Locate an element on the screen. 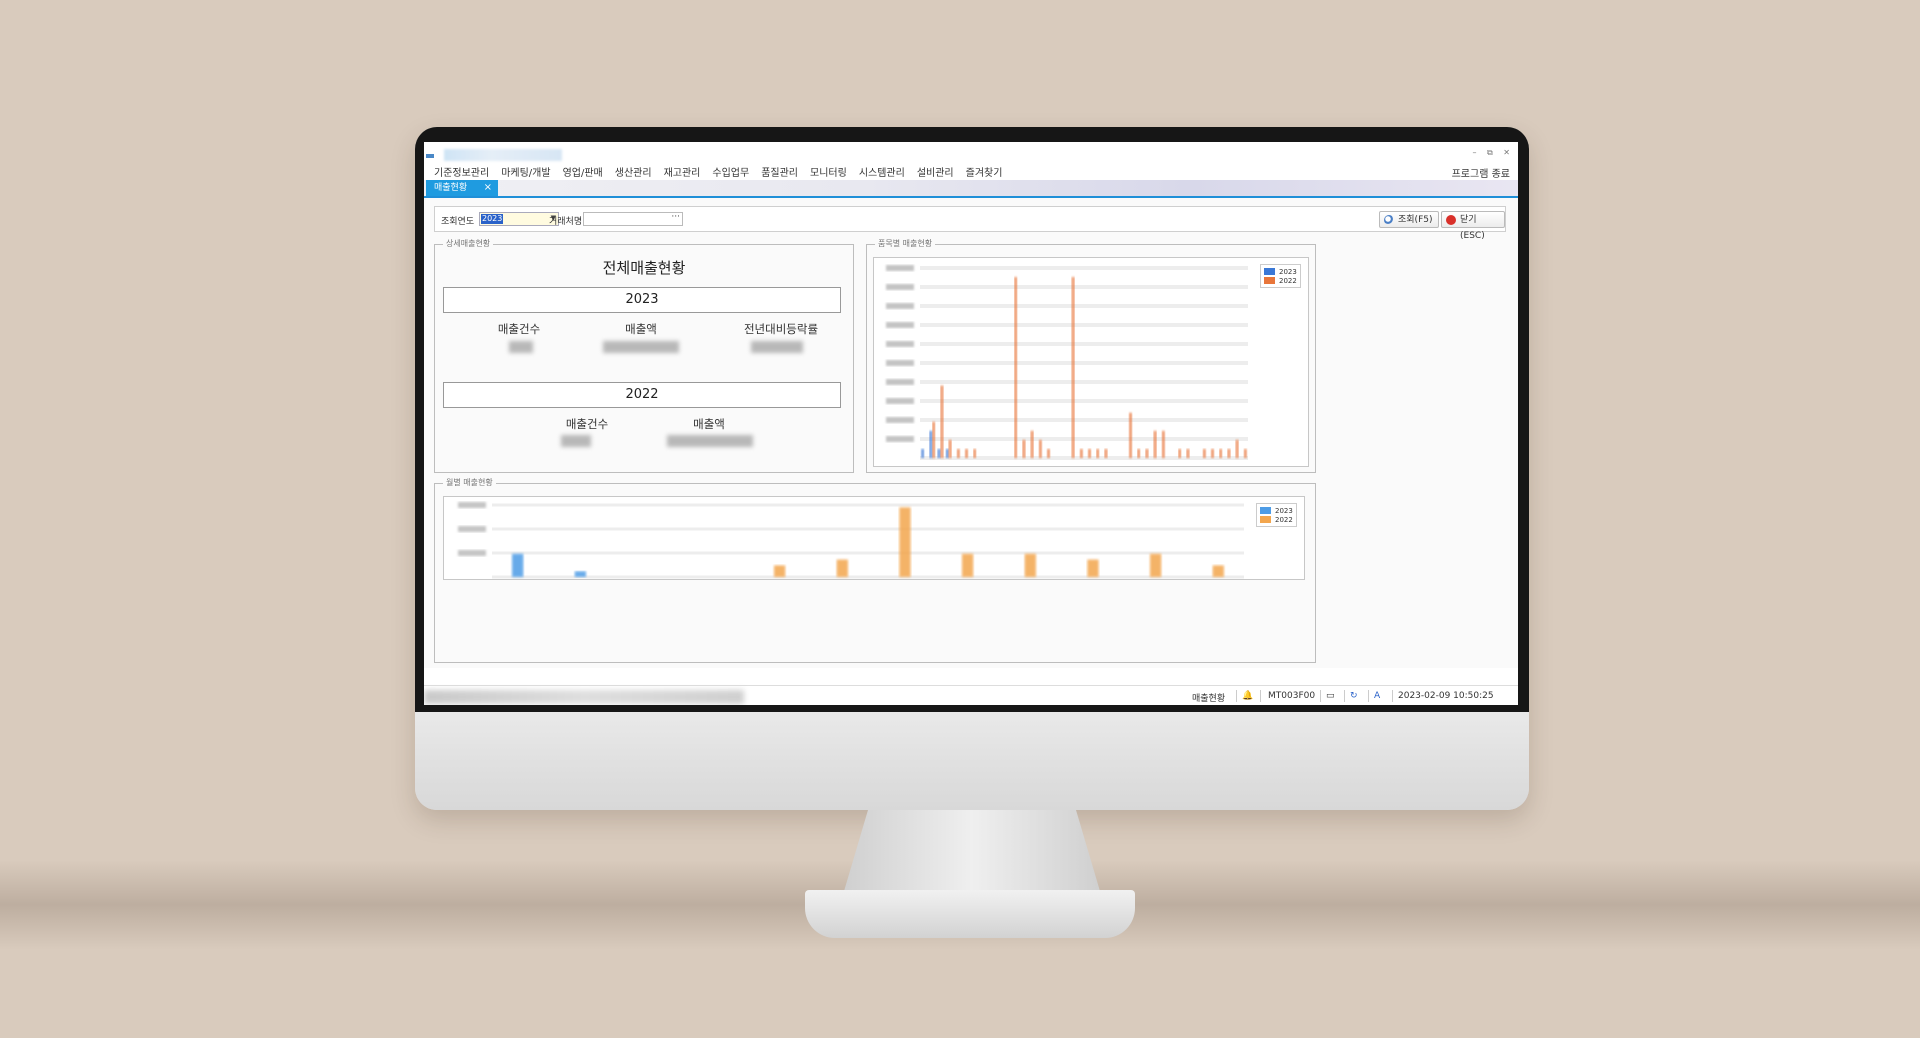  status-message-blurred is located at coordinates (584, 697).